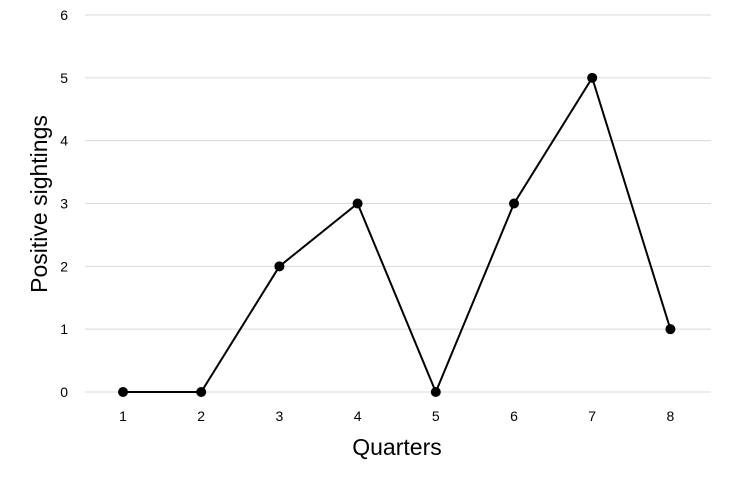  Describe the element at coordinates (201, 392) in the screenshot. I see `data-point-q2` at that location.